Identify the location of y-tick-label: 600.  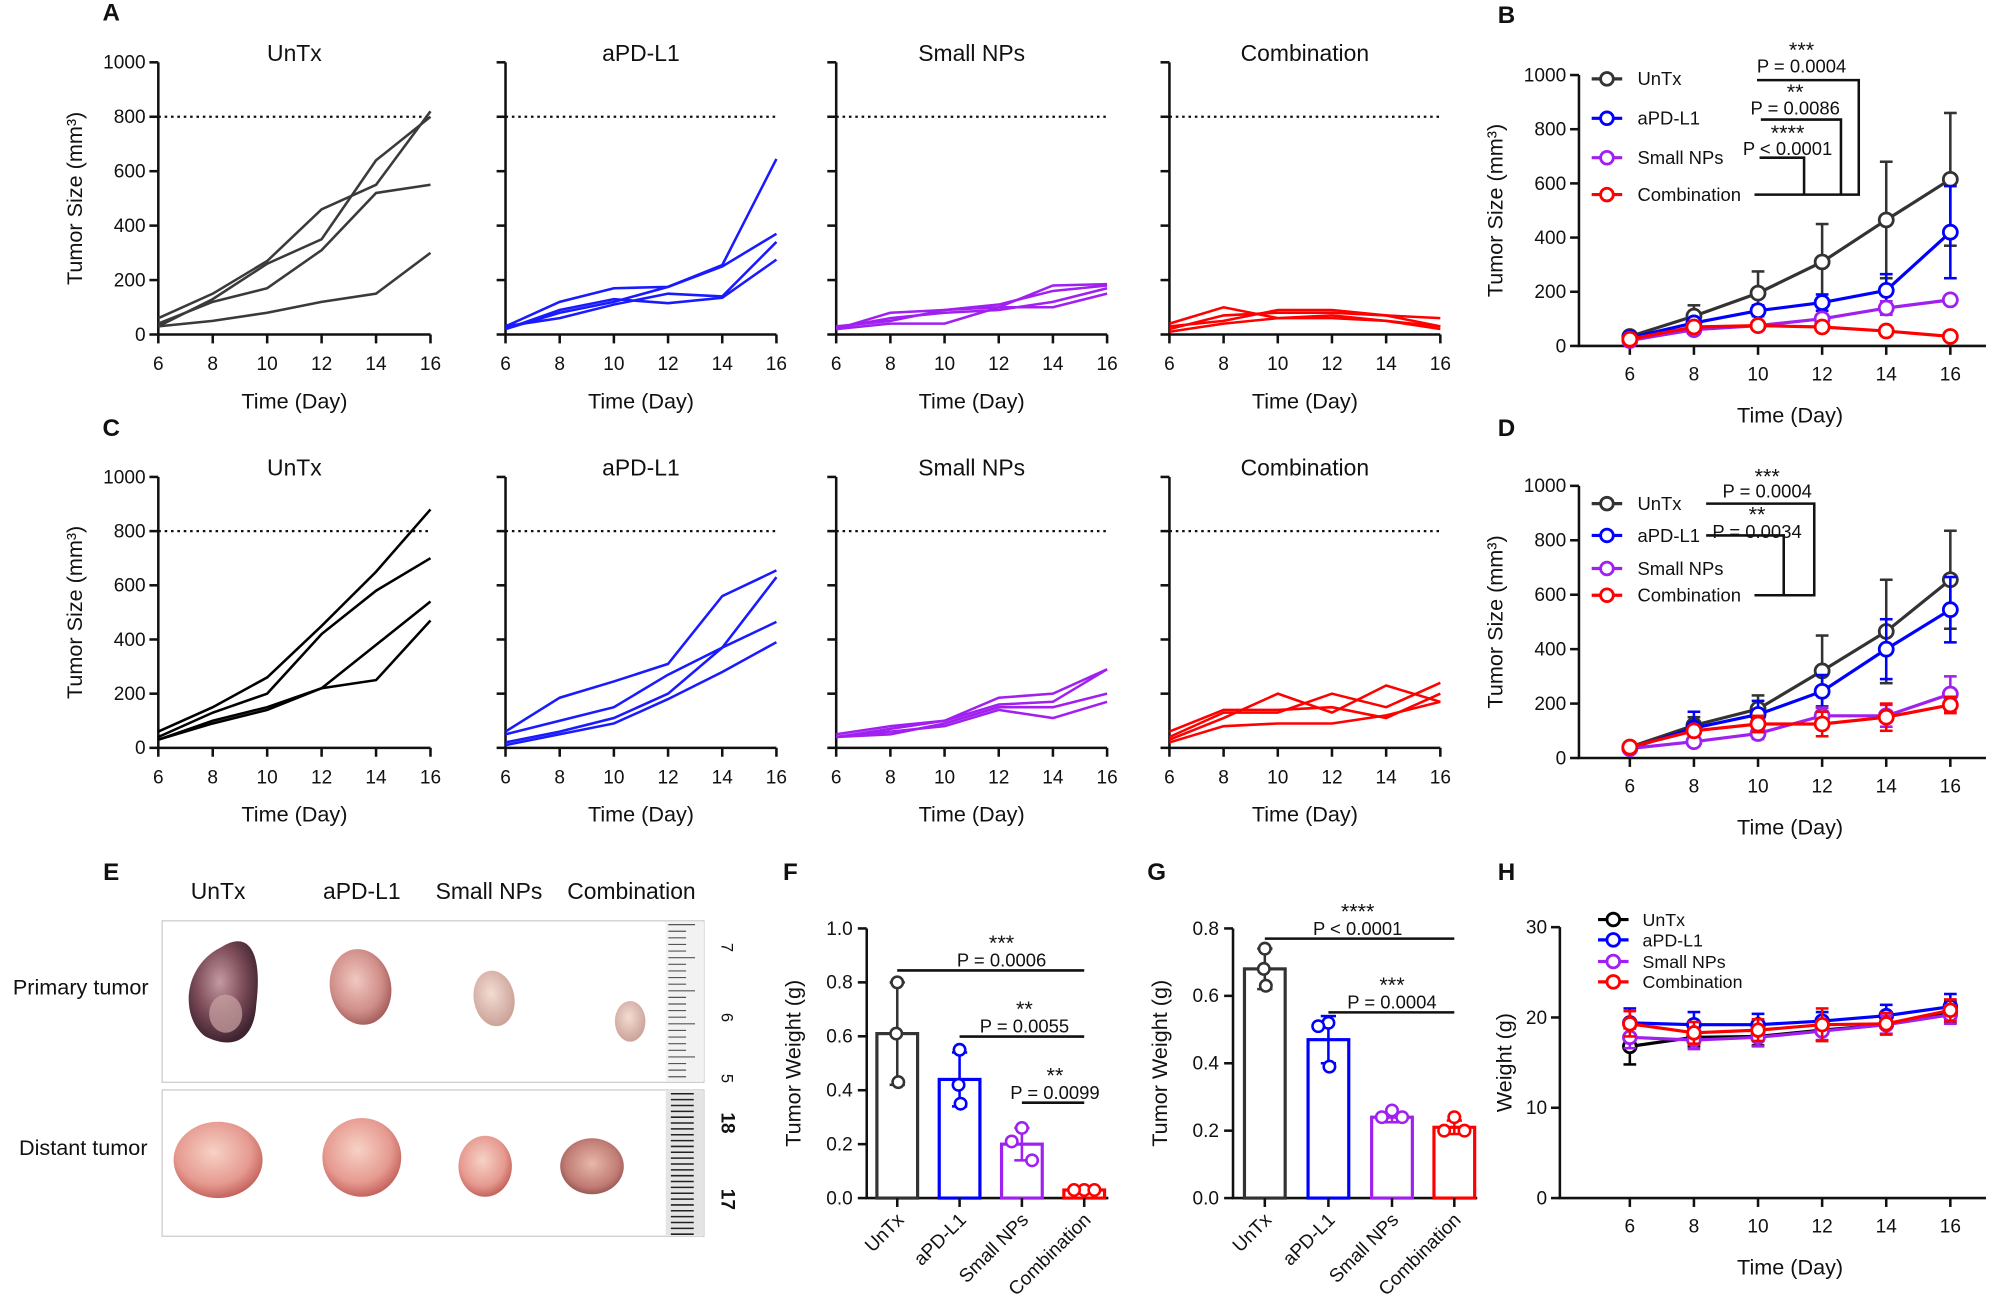
(130, 586).